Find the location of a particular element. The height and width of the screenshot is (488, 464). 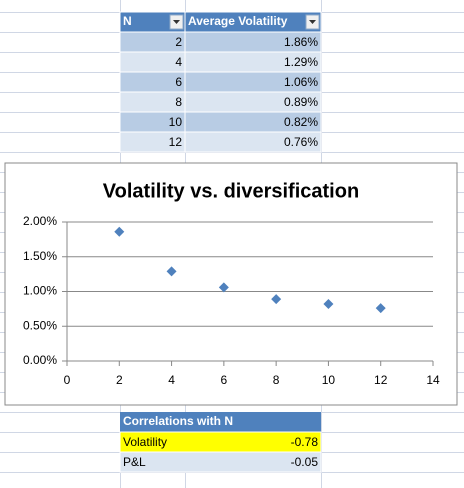

cell-text: 4 is located at coordinates (178, 62).